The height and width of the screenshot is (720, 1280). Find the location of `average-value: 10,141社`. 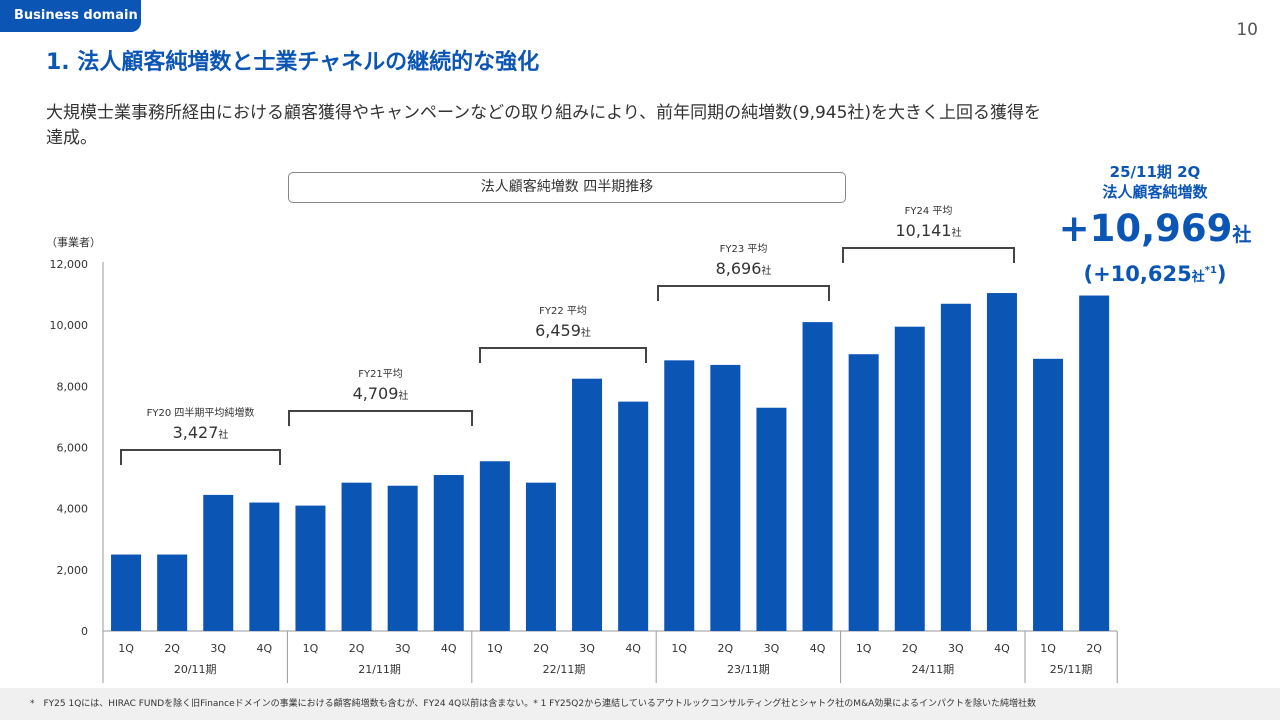

average-value: 10,141社 is located at coordinates (929, 230).